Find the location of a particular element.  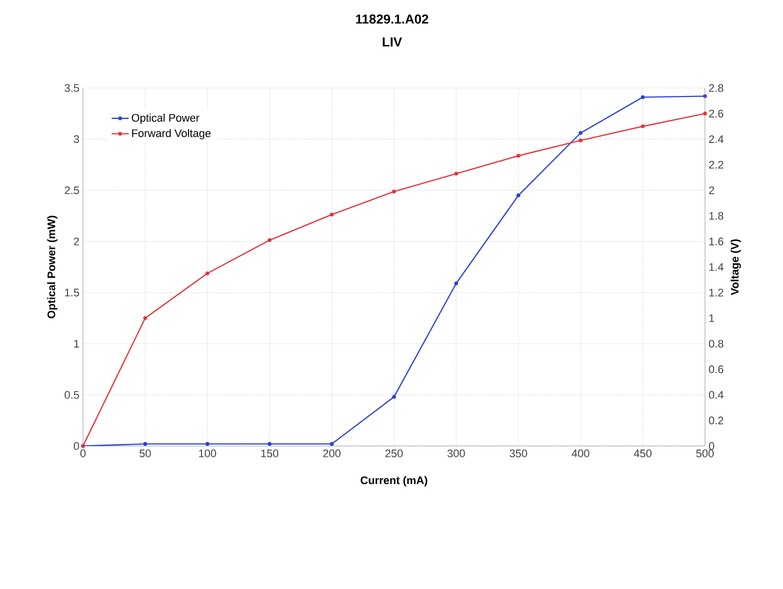

x-tick-label: 50 is located at coordinates (145, 454).